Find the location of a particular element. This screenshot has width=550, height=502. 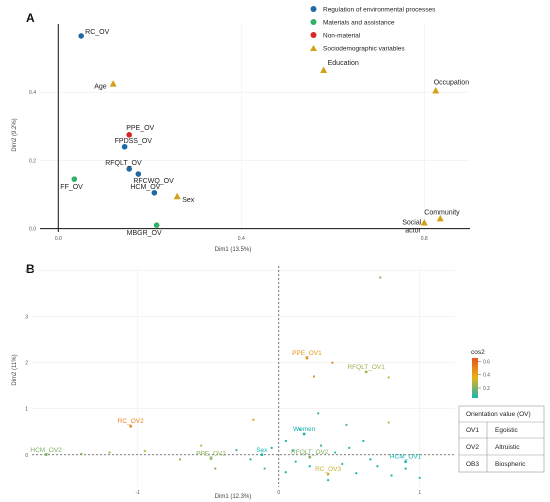

table-row-2-value: Altruistic is located at coordinates (507, 447).